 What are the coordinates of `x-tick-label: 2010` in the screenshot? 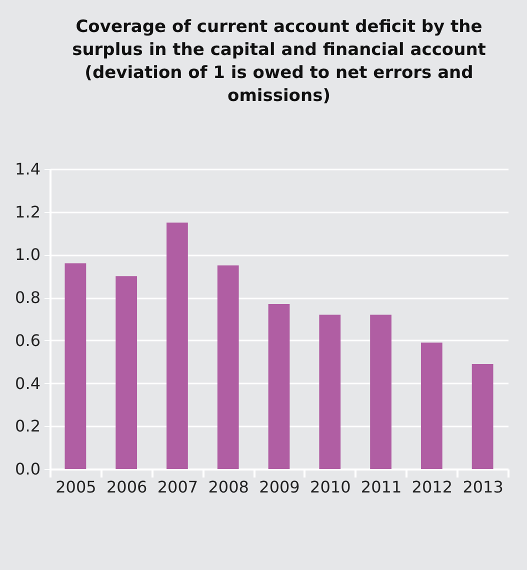 It's located at (330, 487).